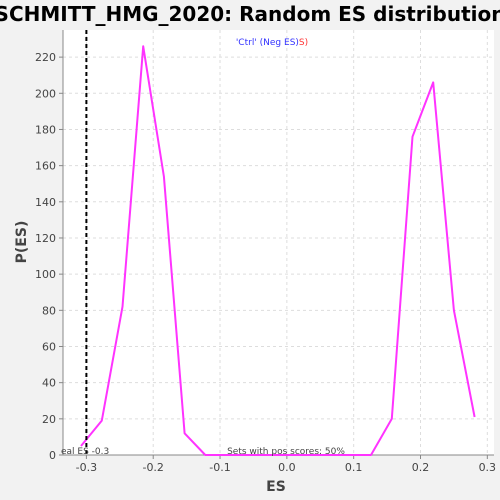 The height and width of the screenshot is (500, 500). Describe the element at coordinates (52, 455) in the screenshot. I see `y-tick-label: 0` at that location.